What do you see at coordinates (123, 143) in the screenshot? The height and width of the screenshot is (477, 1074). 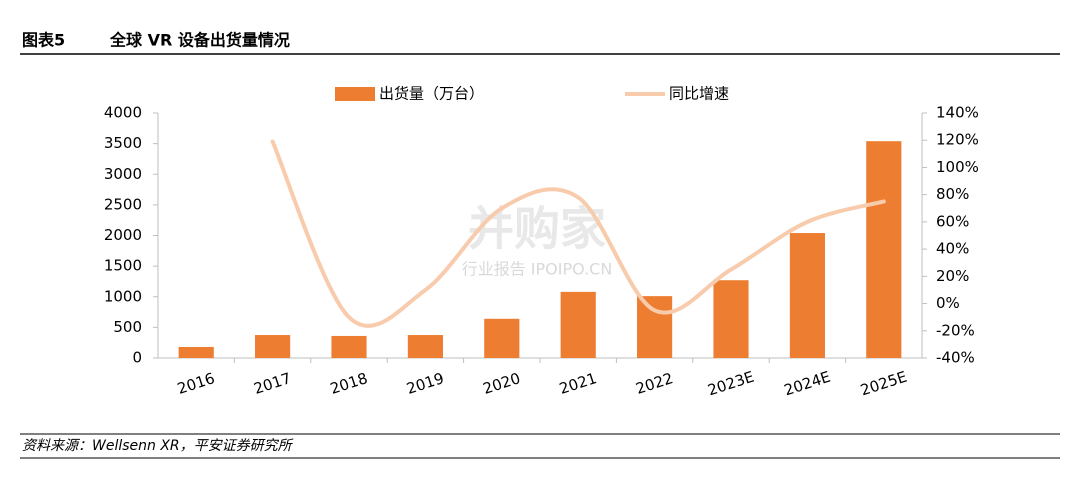 I see `y-tick-label: 3500` at bounding box center [123, 143].